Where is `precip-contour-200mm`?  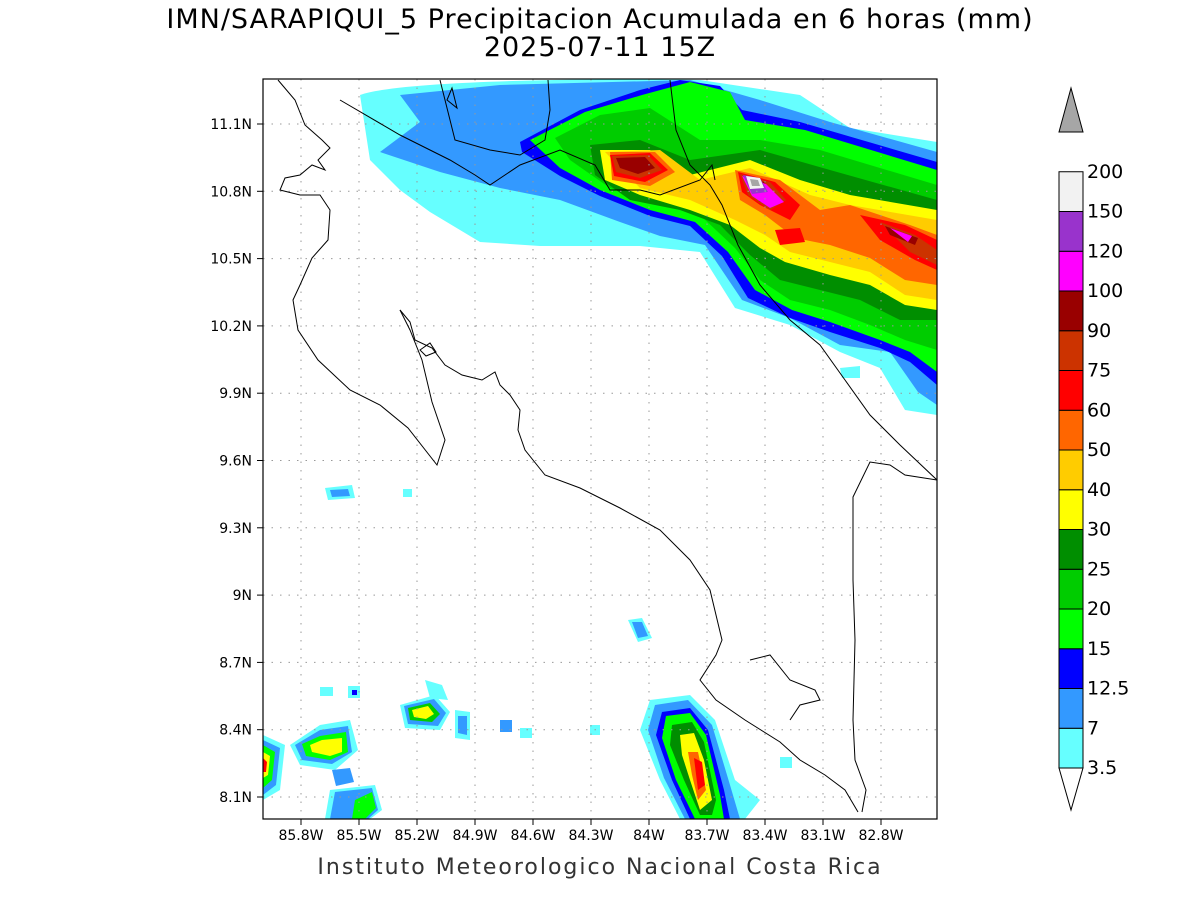 precip-contour-200mm is located at coordinates (755, 182).